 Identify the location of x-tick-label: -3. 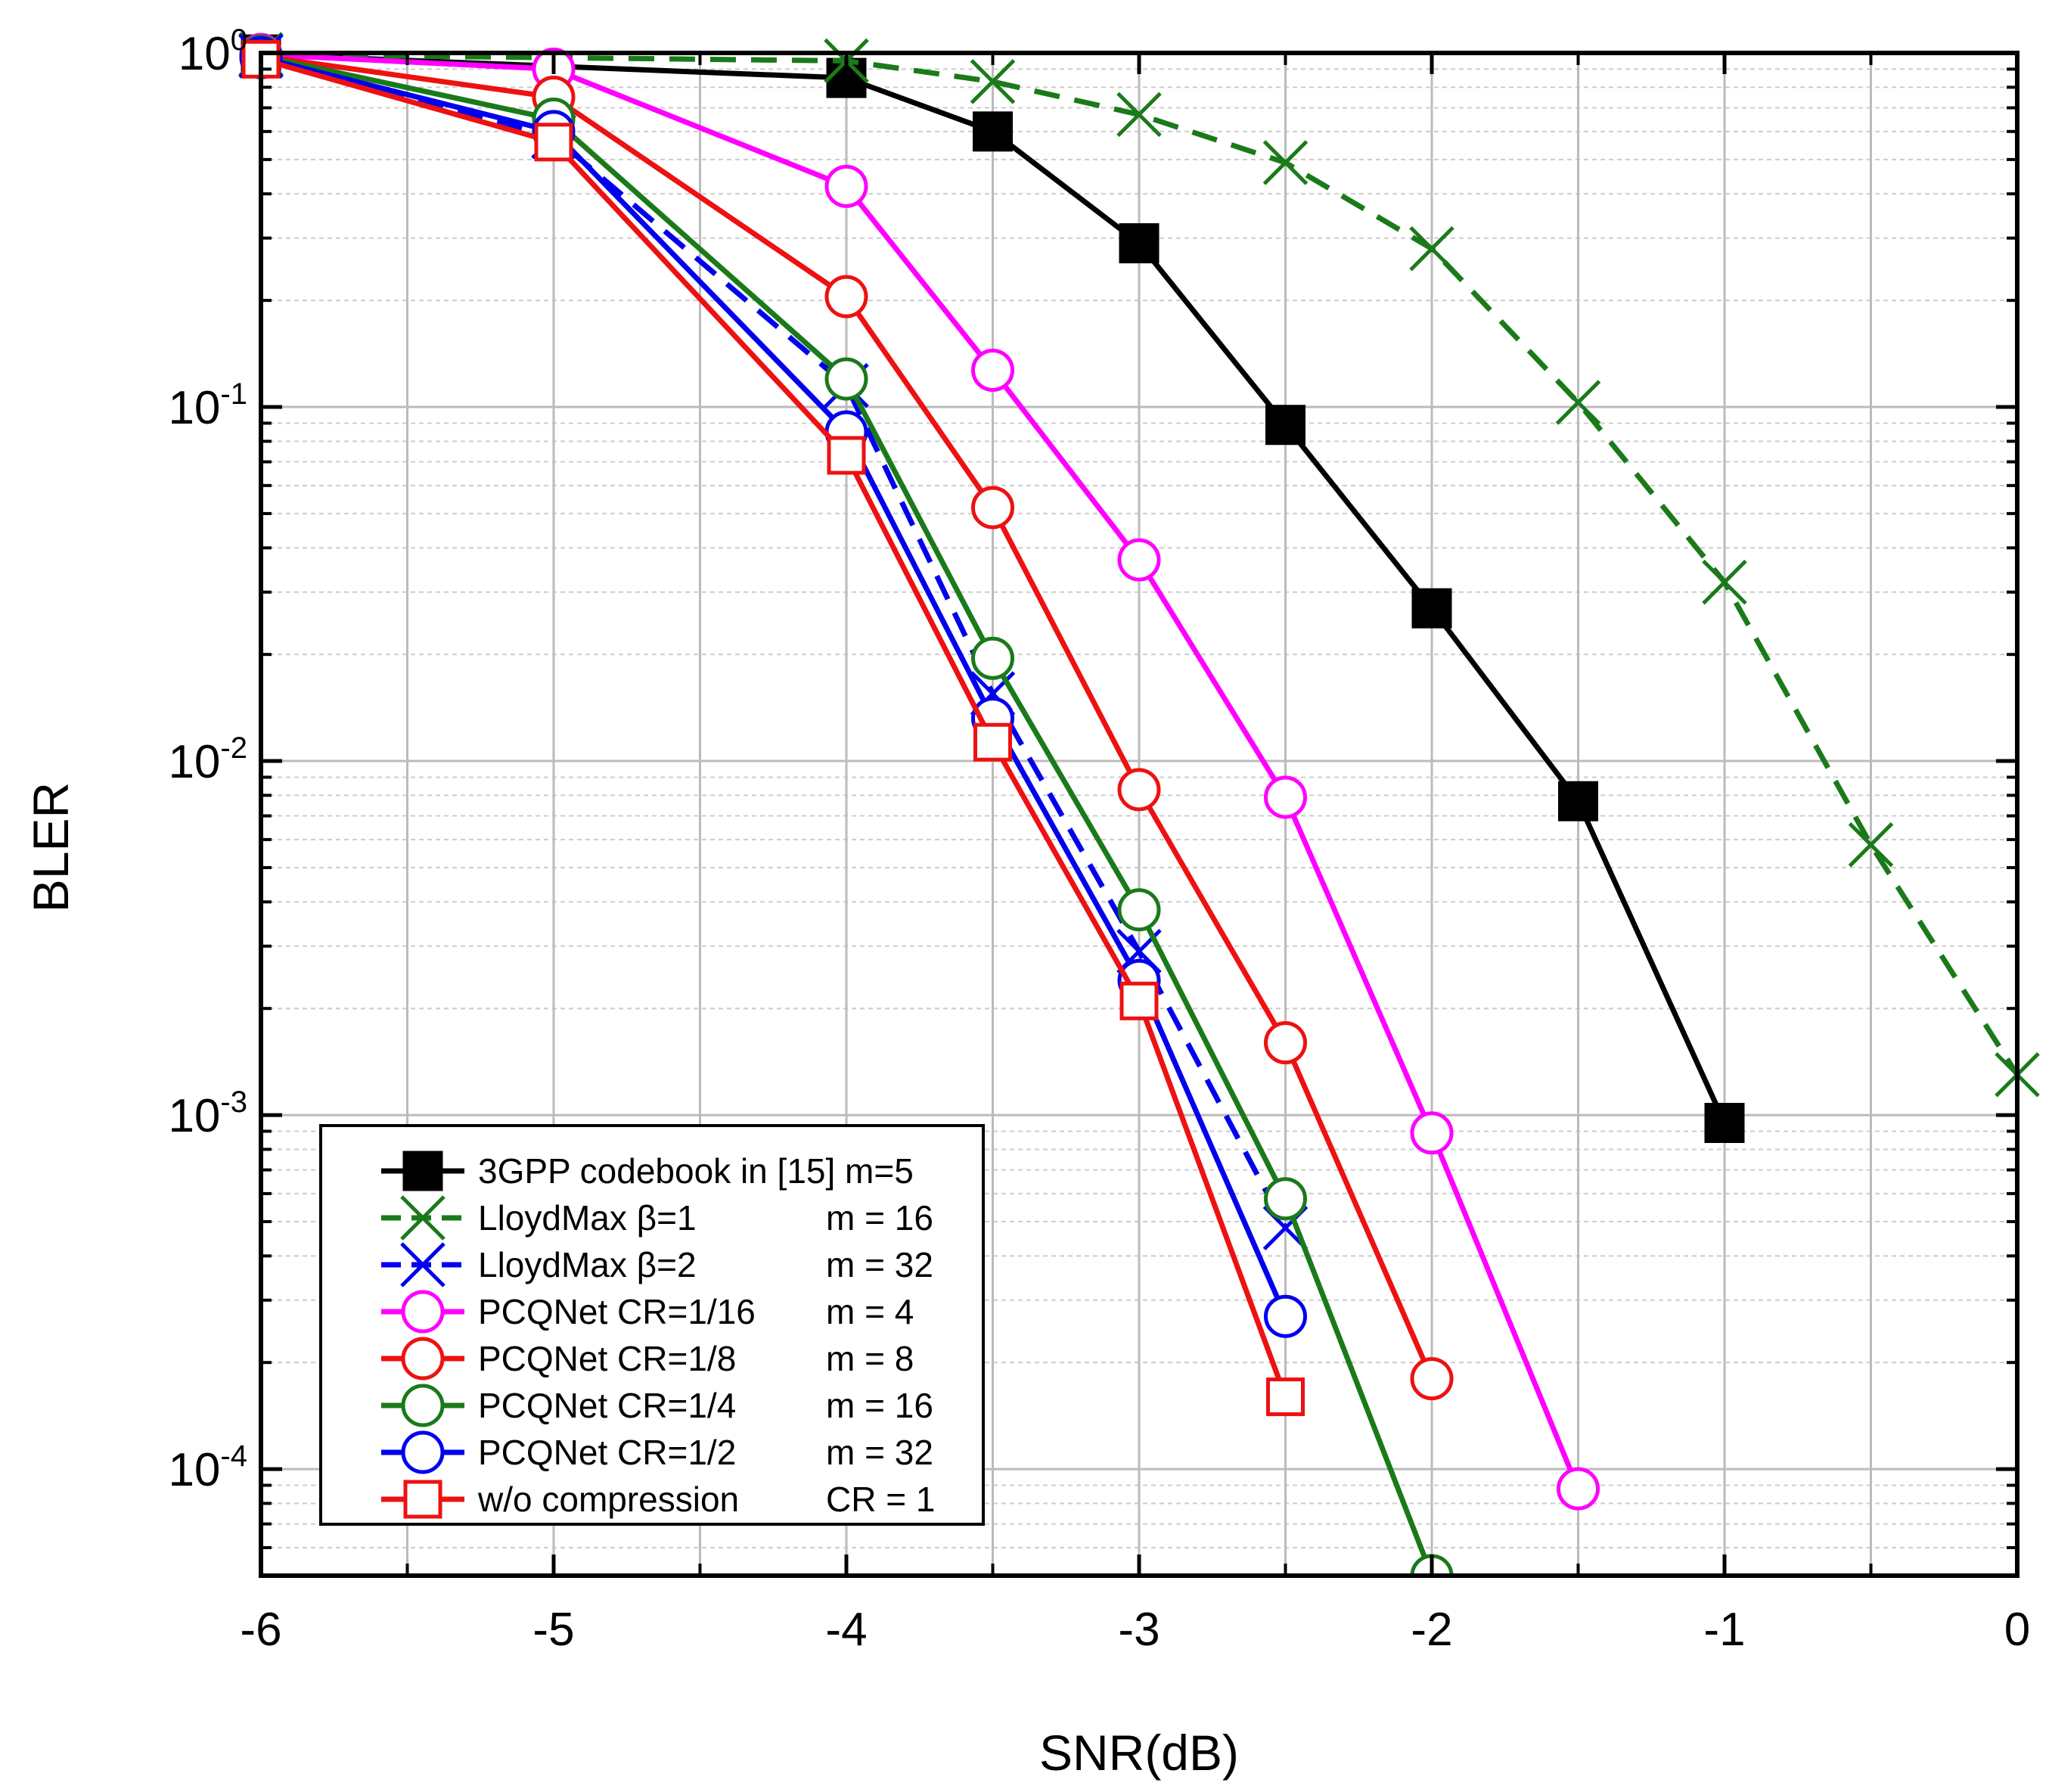
(1139, 1630).